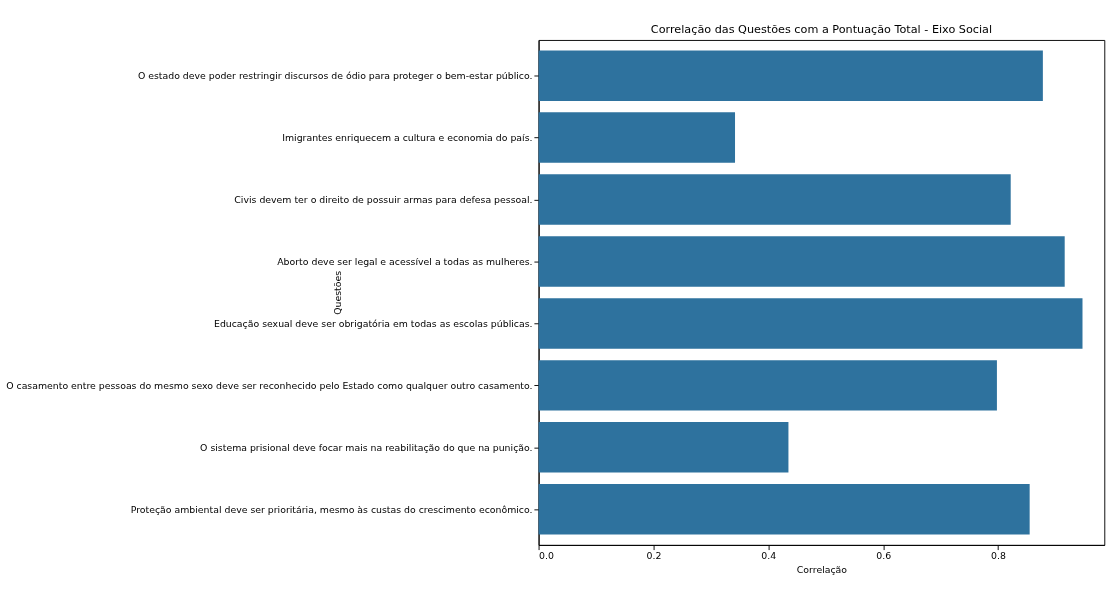 The image size is (1109, 597). What do you see at coordinates (407, 137) in the screenshot?
I see `y-tick-label: Imigrantes enriquecem a cultura e economia do país.` at bounding box center [407, 137].